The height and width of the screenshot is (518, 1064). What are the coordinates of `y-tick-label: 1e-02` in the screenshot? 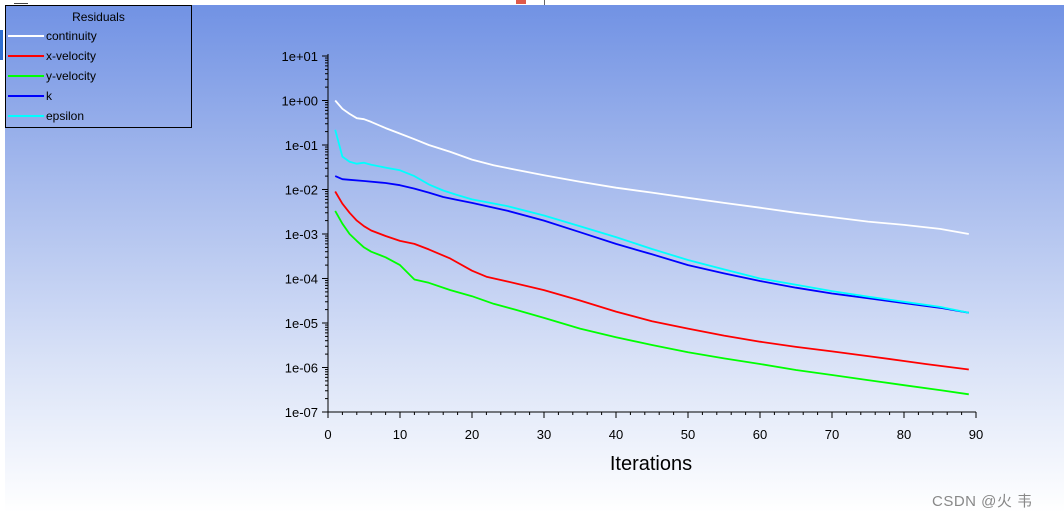 It's located at (301, 190).